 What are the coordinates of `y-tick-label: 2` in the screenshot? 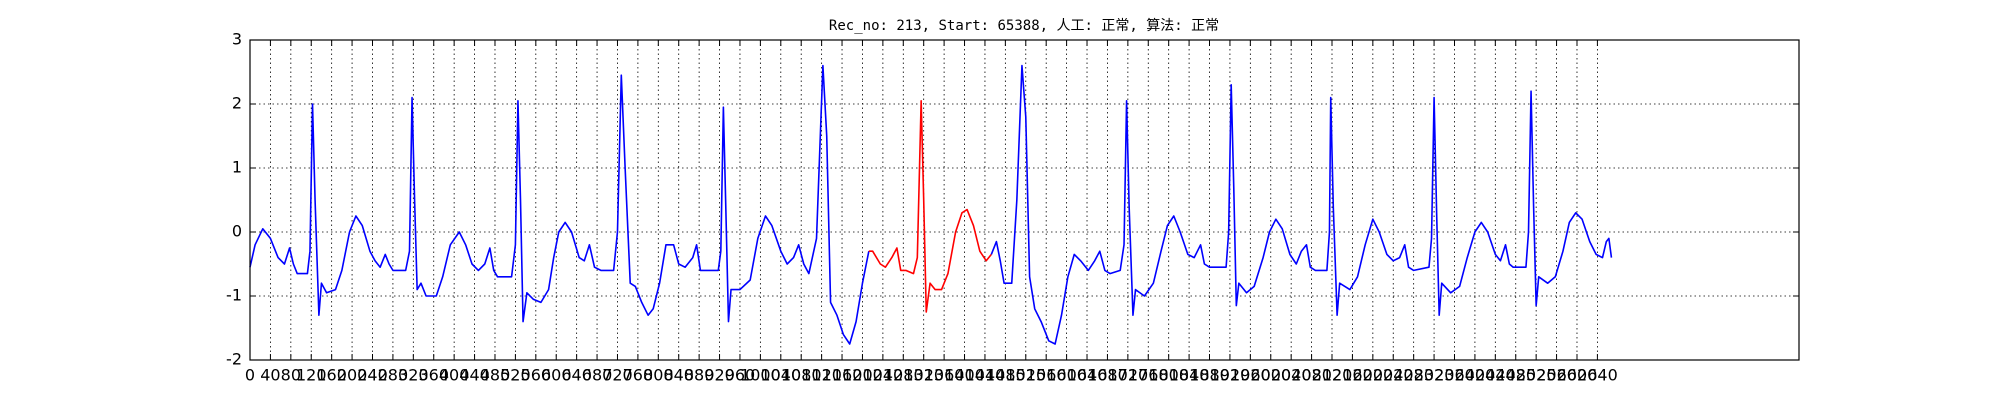 It's located at (237, 103).